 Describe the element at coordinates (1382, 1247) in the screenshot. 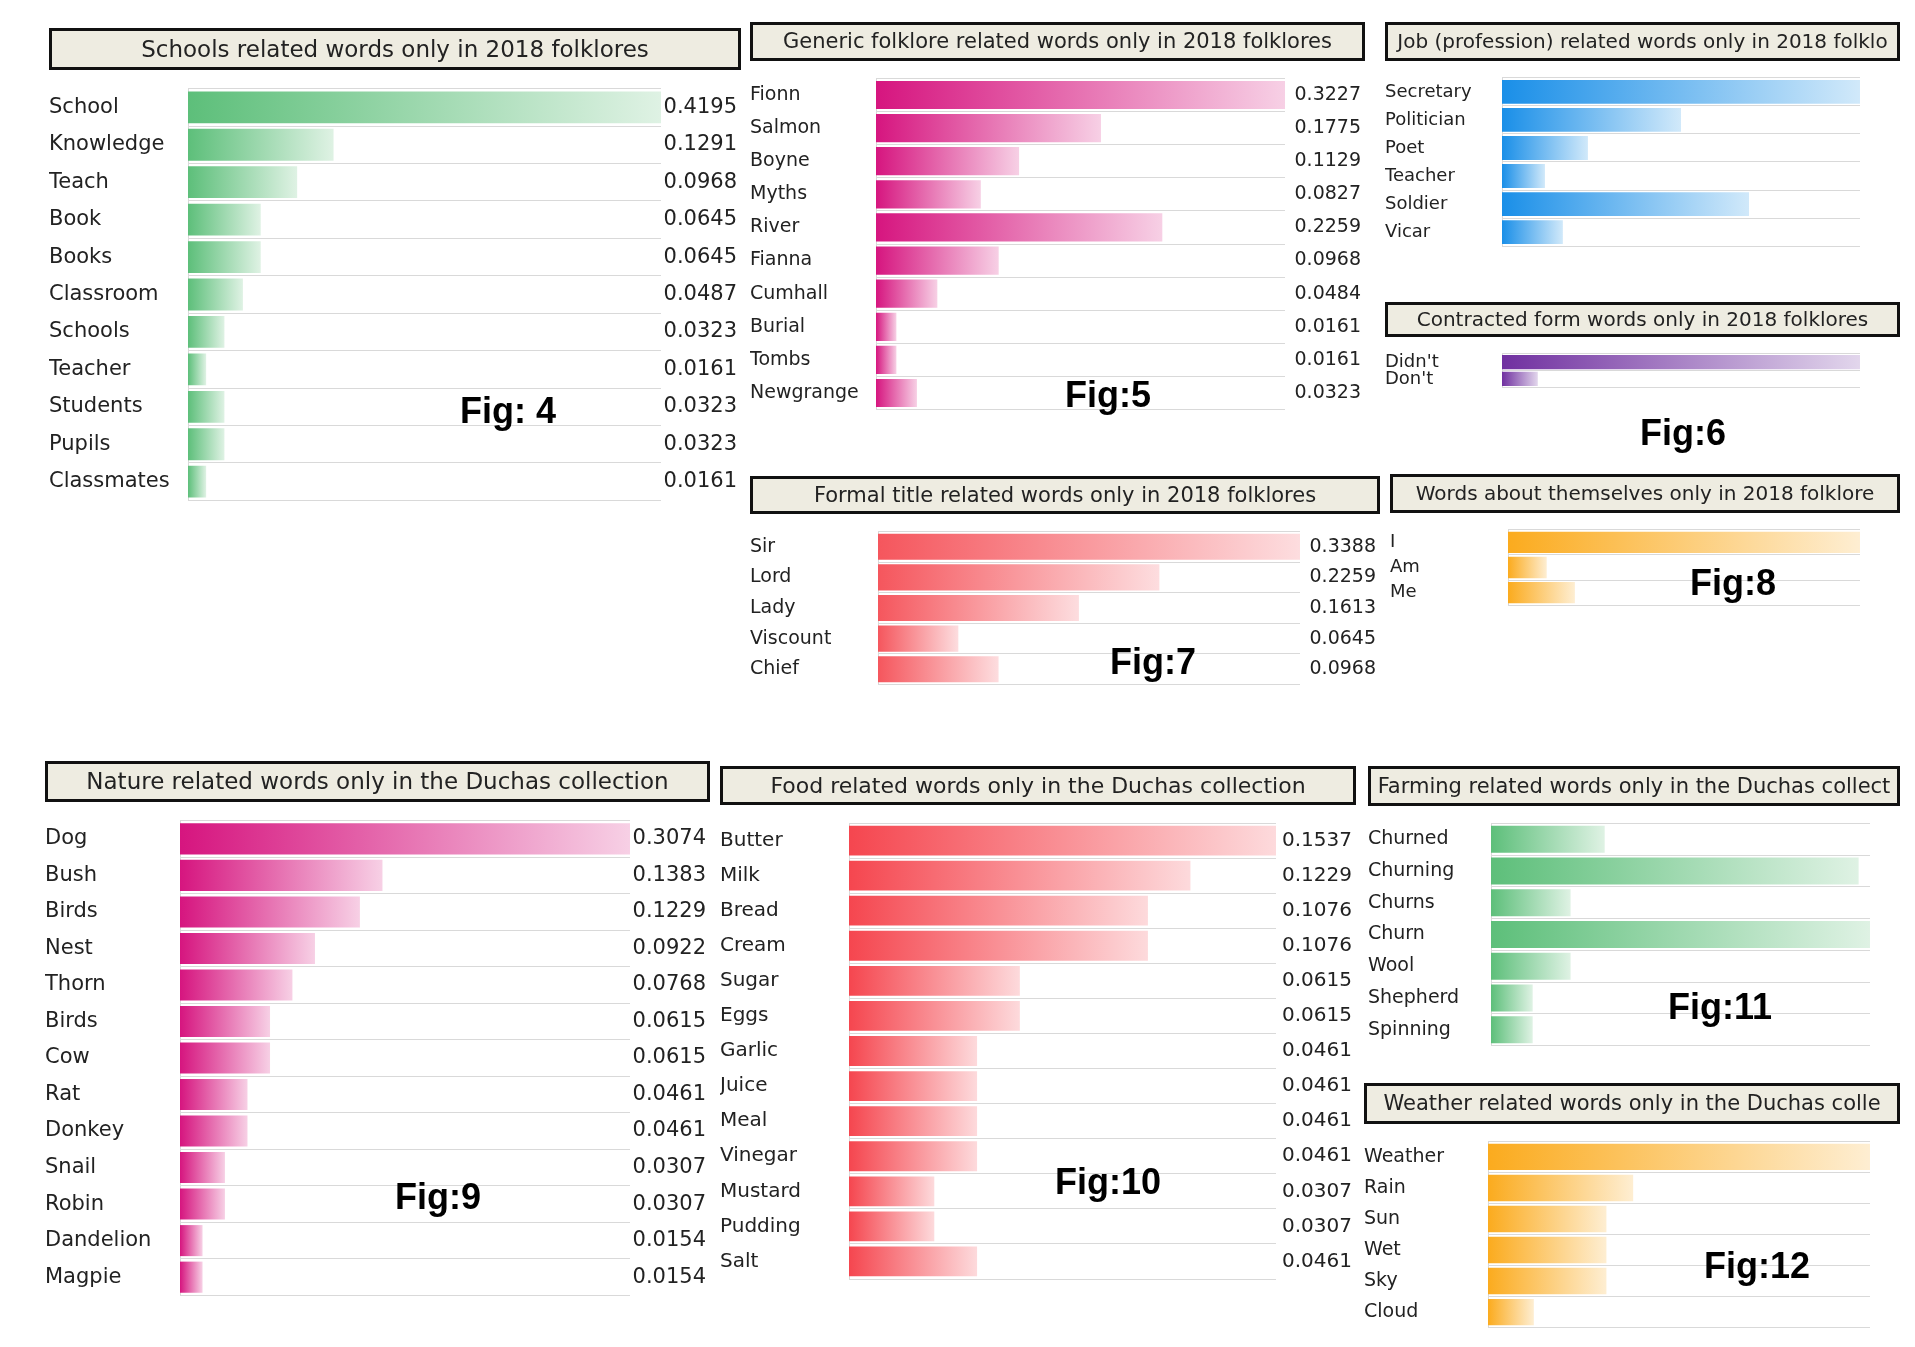

I see `y-tick-label: Wet` at that location.